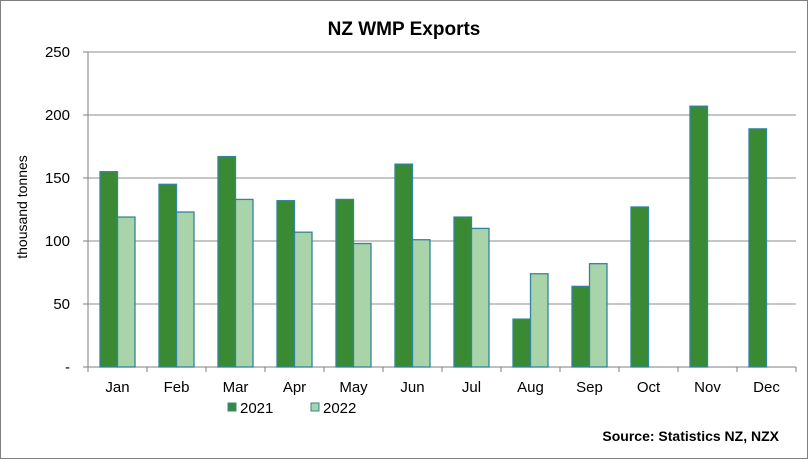 This screenshot has width=808, height=459. What do you see at coordinates (236, 387) in the screenshot?
I see `x-tick-label: Mar` at bounding box center [236, 387].